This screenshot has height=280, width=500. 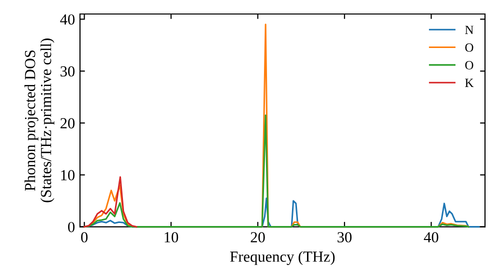 What do you see at coordinates (431, 237) in the screenshot?
I see `x-tick-label: 40` at bounding box center [431, 237].